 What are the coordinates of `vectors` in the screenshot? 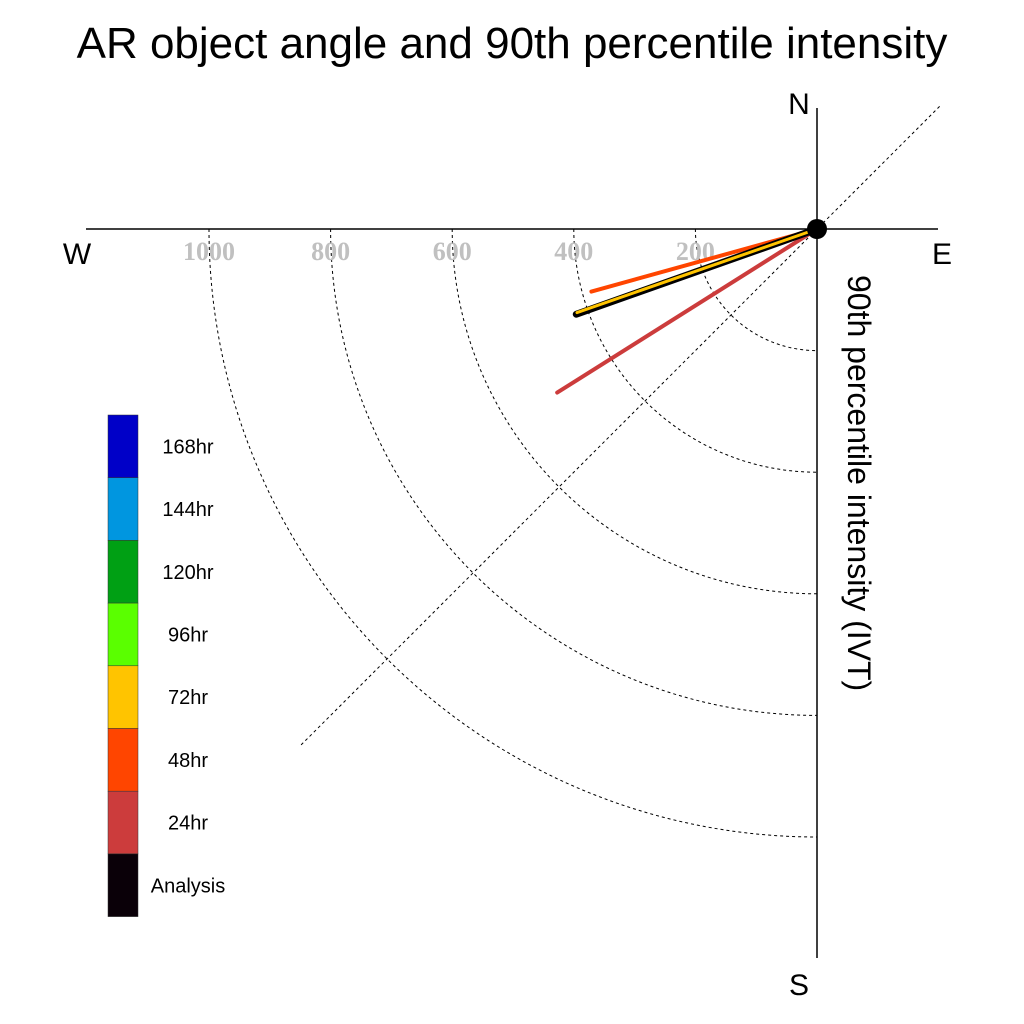 It's located at (688, 310).